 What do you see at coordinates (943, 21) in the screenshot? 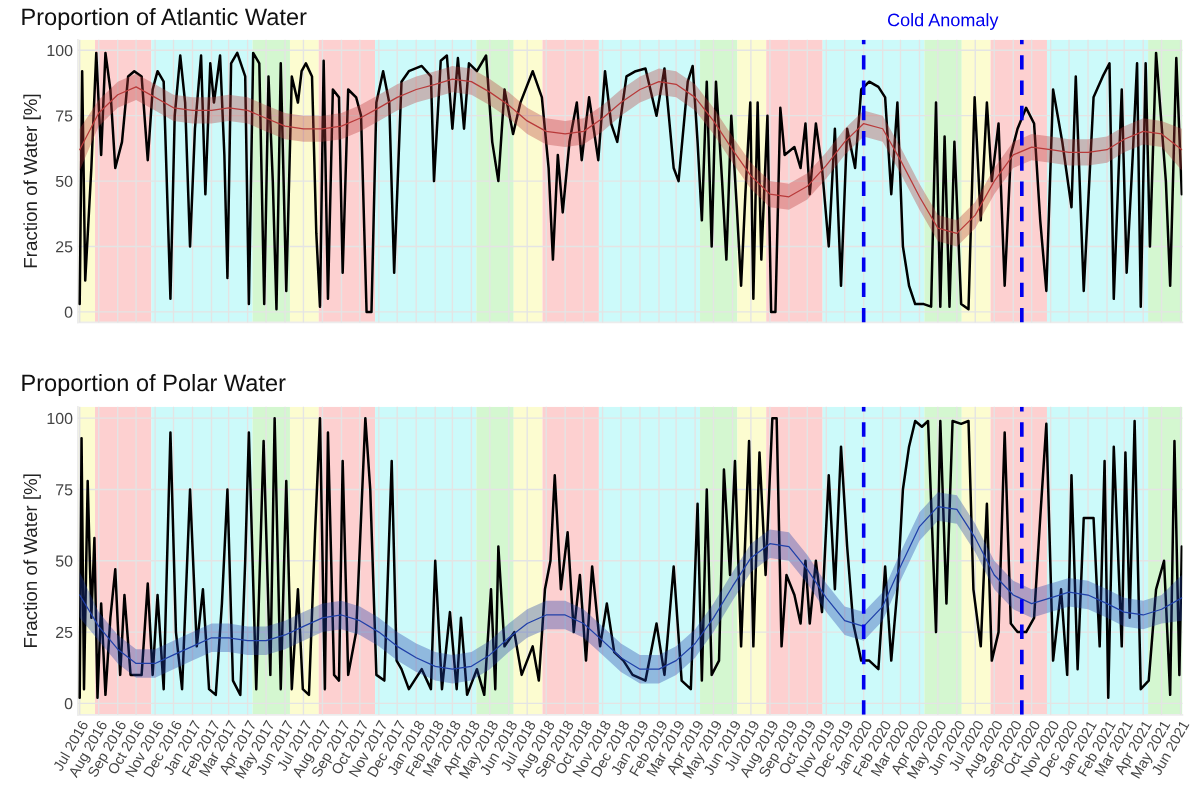
I see `text: Cold Anomaly` at bounding box center [943, 21].